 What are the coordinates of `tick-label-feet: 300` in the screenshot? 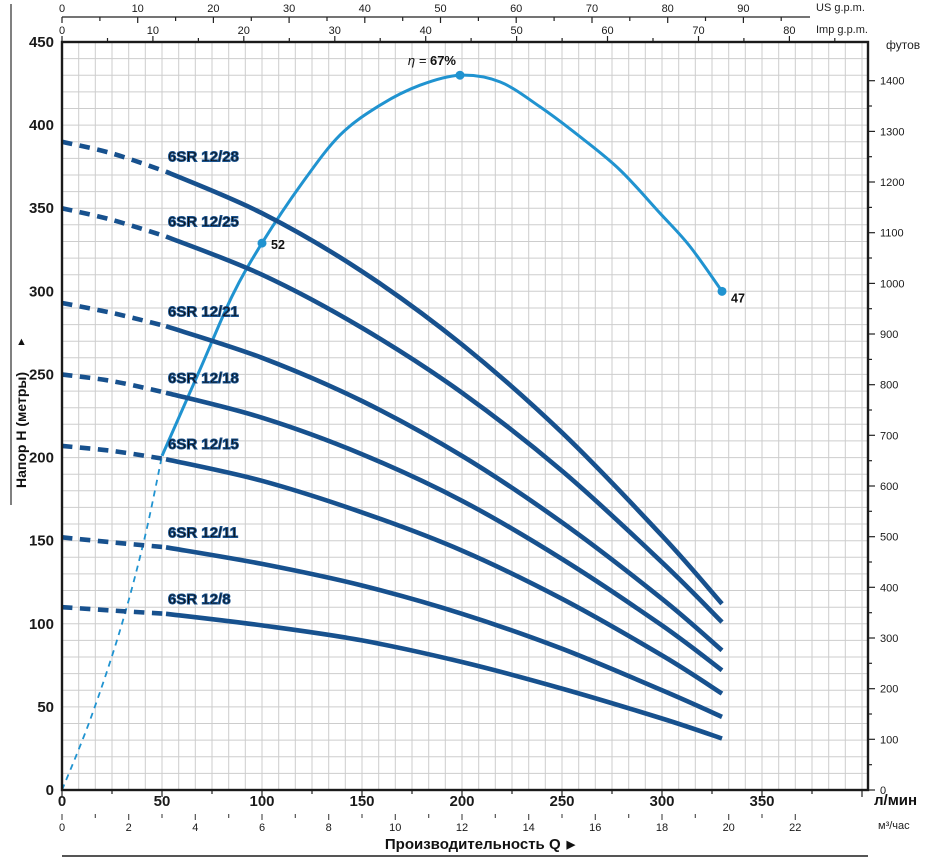 It's located at (889, 639).